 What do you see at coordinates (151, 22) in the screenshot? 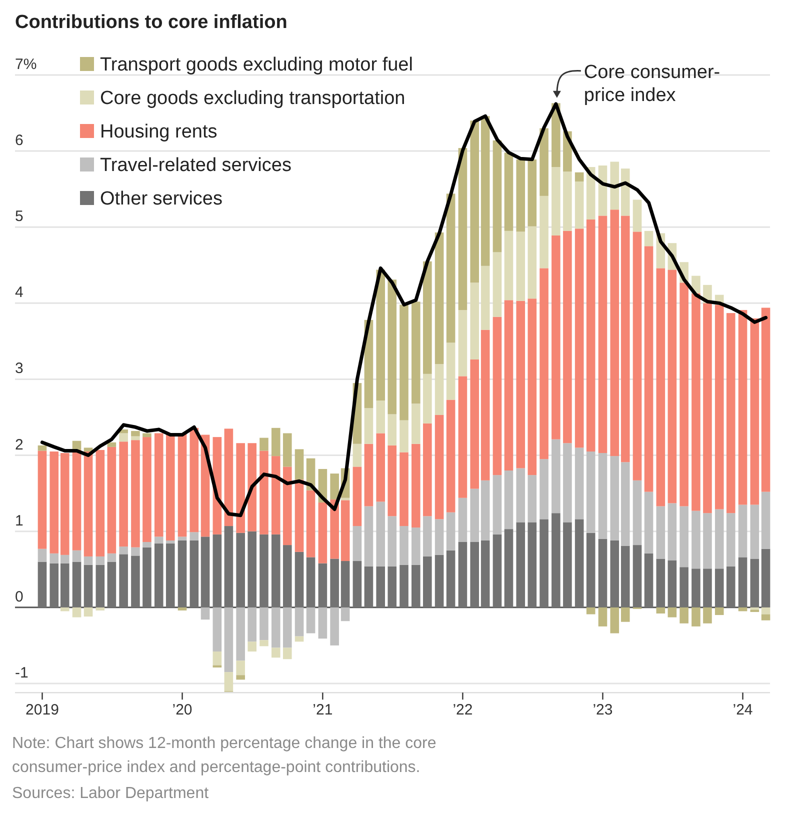
I see `chart-title: Contributions to core inflation` at bounding box center [151, 22].